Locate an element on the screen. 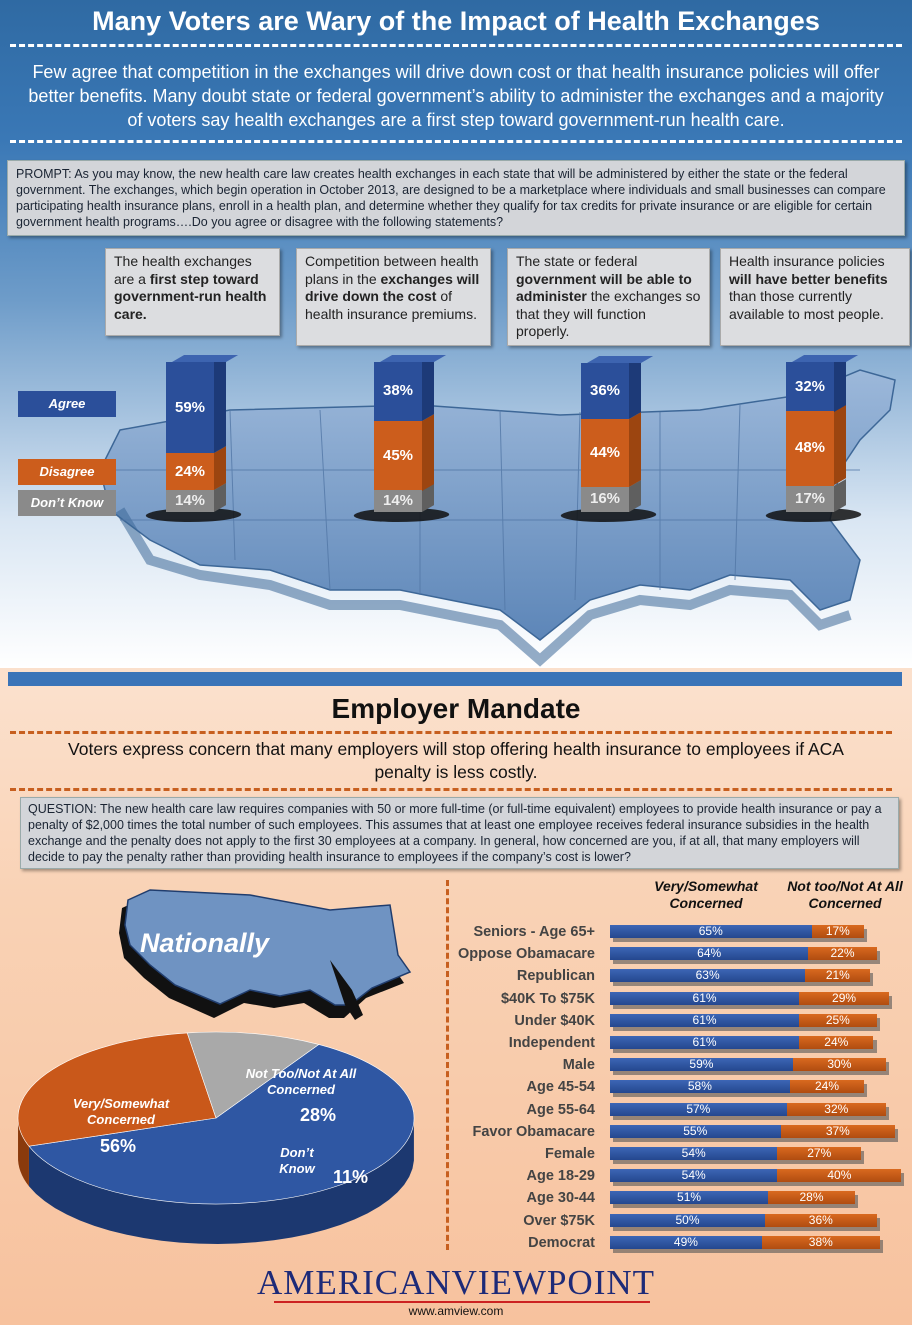 Image resolution: width=912 pixels, height=1325 pixels. pie-slice-not-concerned is located at coordinates (117, 1089).